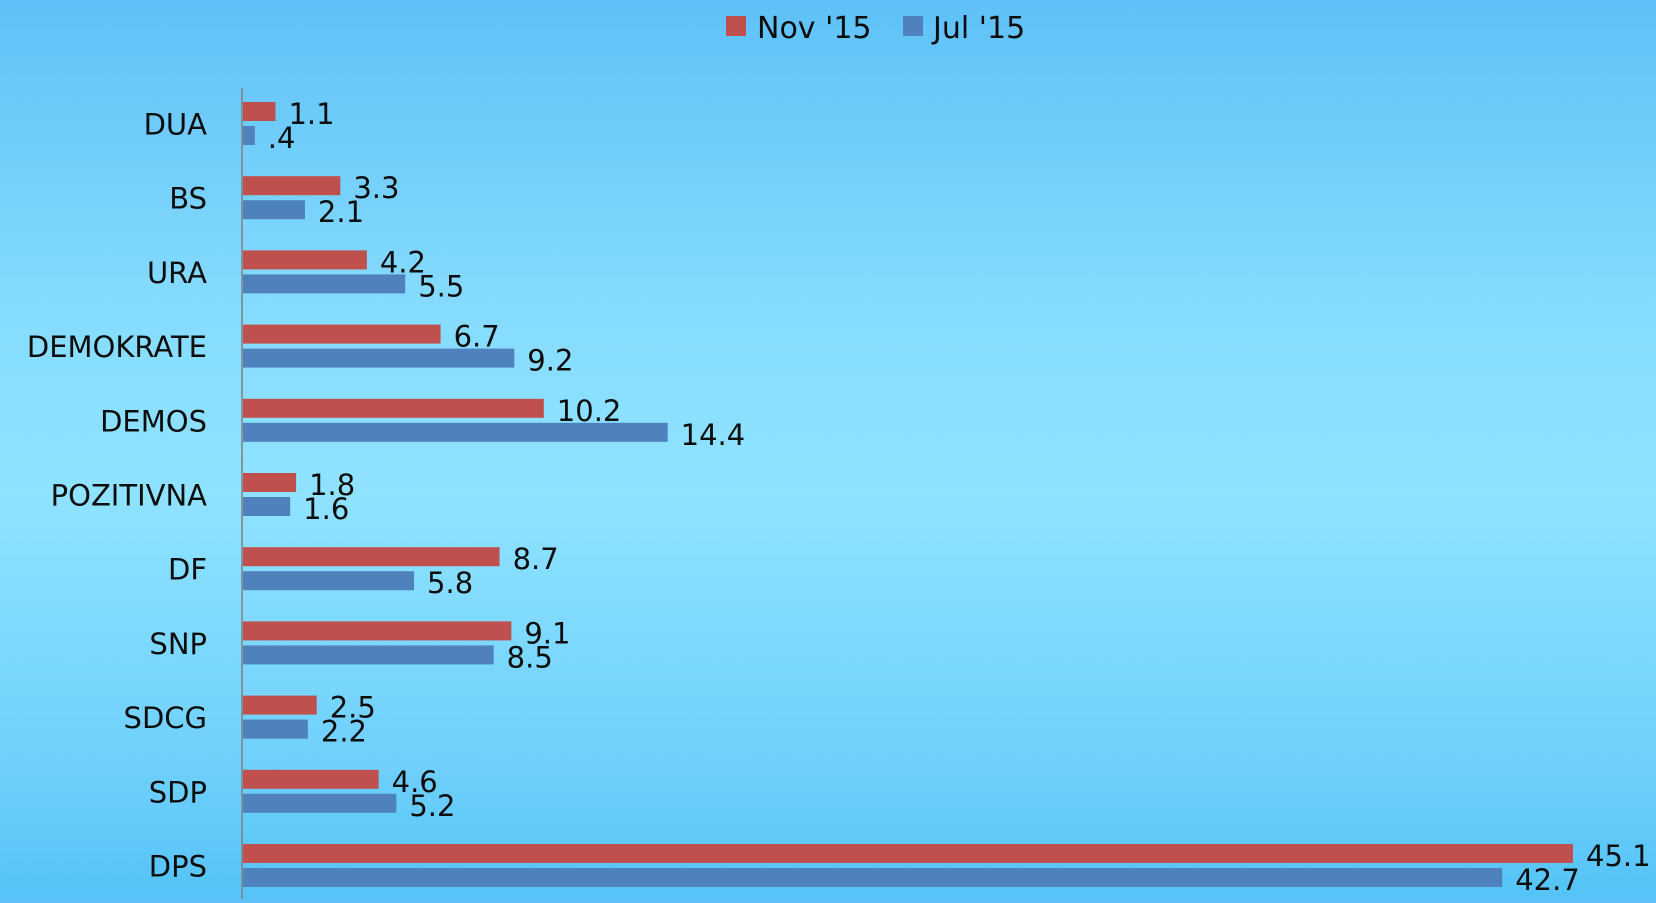  What do you see at coordinates (129, 496) in the screenshot?
I see `category-label-pozitivna: POZITIVNA` at bounding box center [129, 496].